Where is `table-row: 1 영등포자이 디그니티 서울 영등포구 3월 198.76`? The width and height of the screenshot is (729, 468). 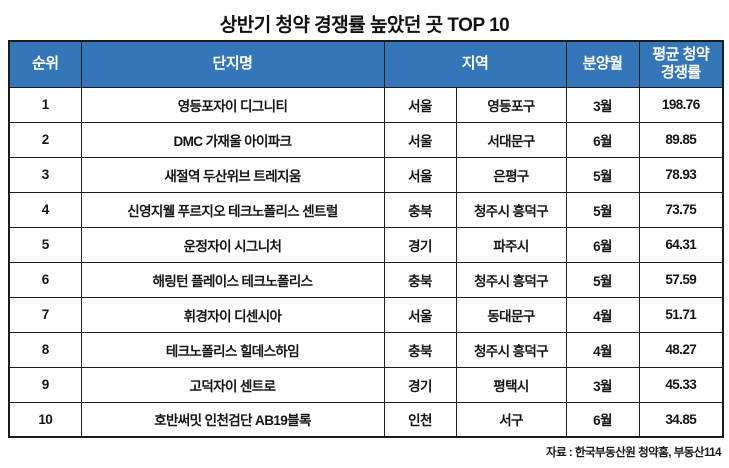 table-row: 1 영등포자이 디그니티 서울 영등포구 3월 198.76 is located at coordinates (366, 104).